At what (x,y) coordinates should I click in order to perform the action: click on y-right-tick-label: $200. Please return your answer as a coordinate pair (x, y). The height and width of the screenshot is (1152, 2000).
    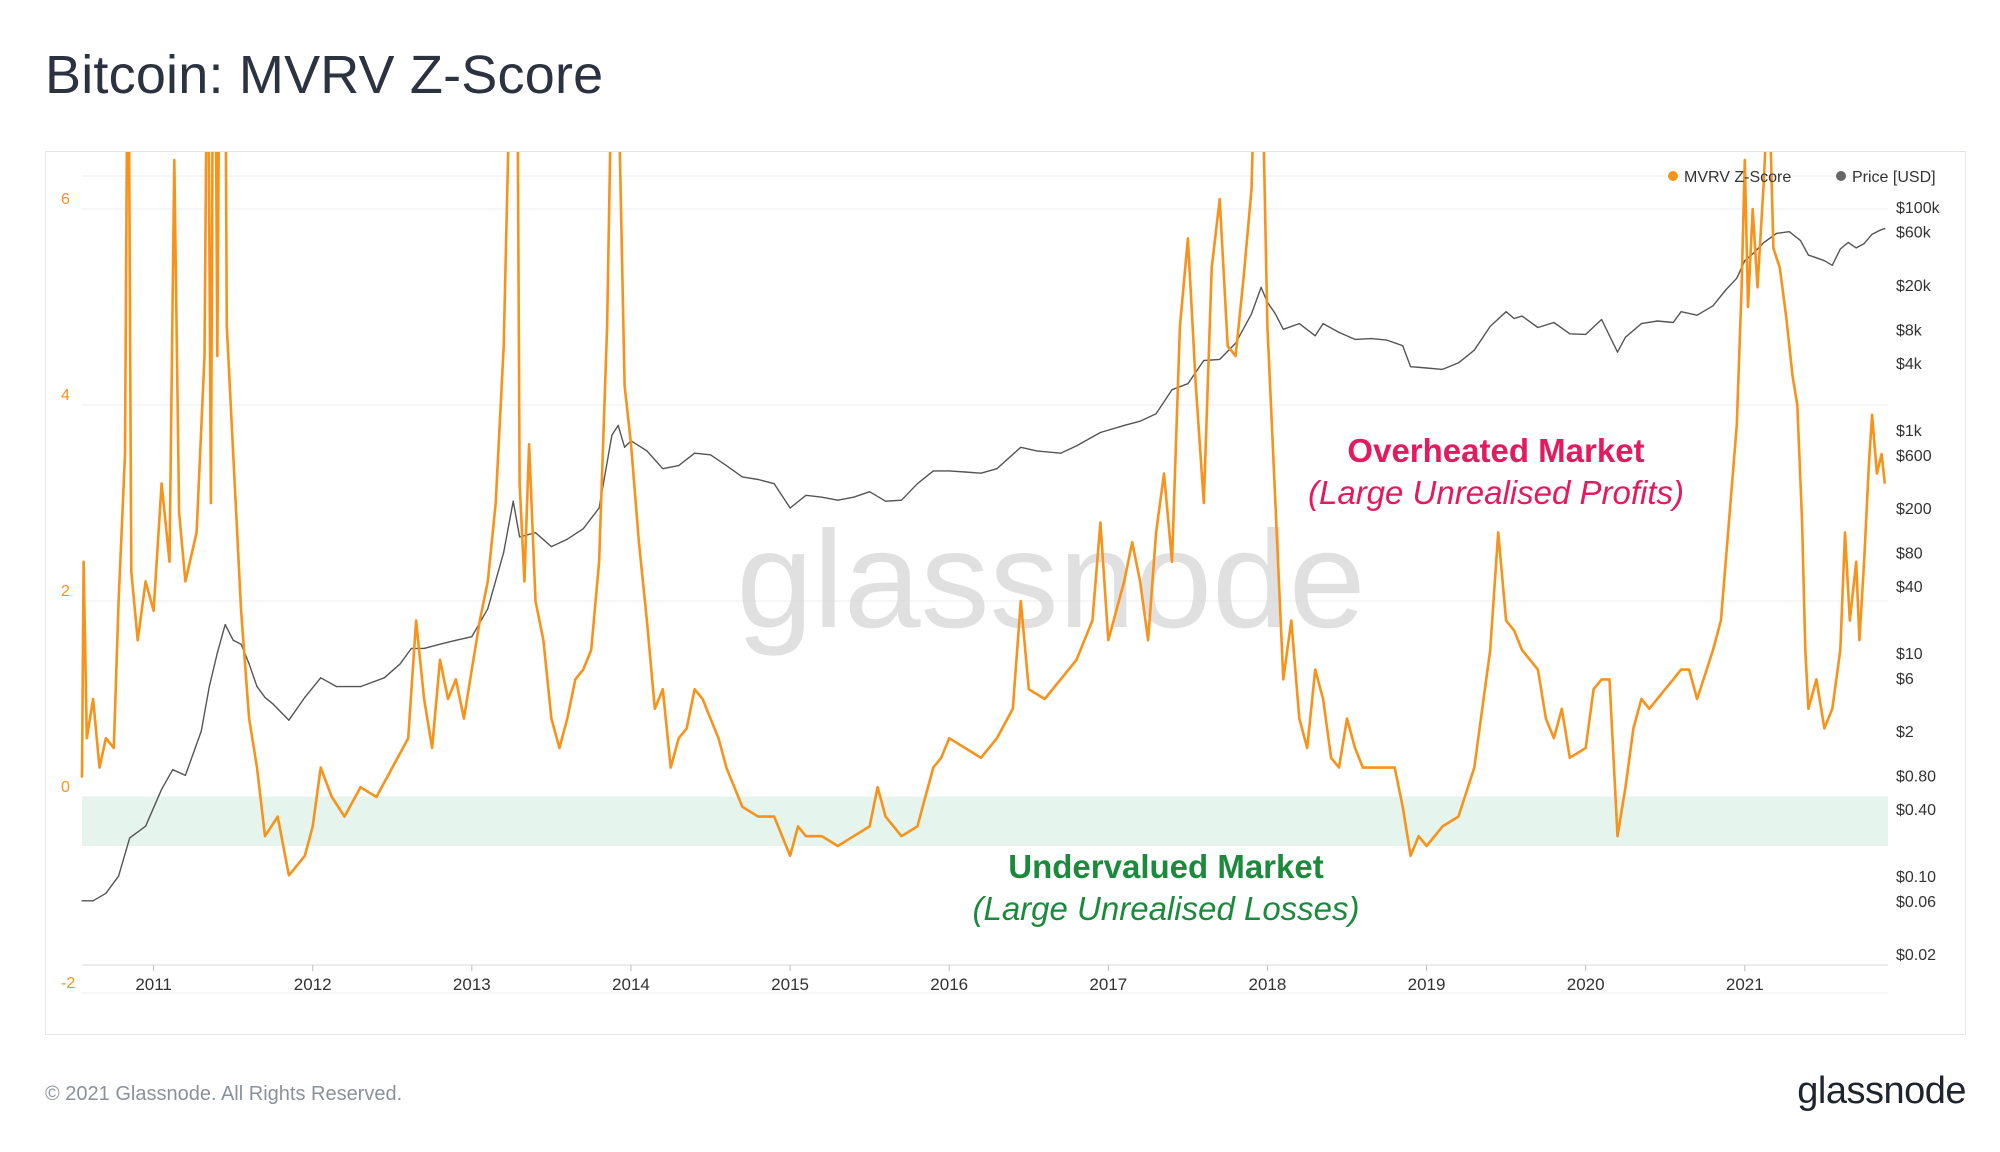
    Looking at the image, I should click on (1914, 509).